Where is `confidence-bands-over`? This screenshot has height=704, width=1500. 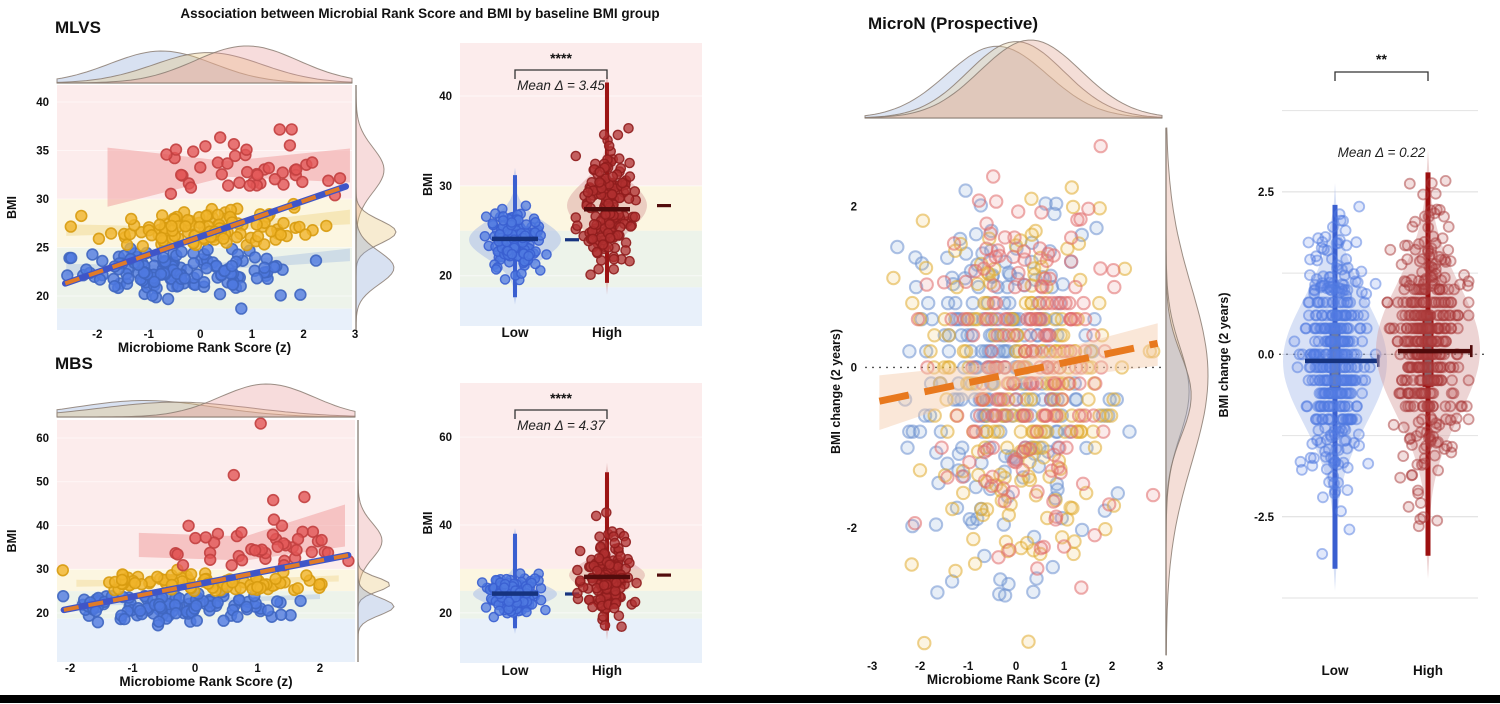 confidence-bands-over is located at coordinates (1018, 377).